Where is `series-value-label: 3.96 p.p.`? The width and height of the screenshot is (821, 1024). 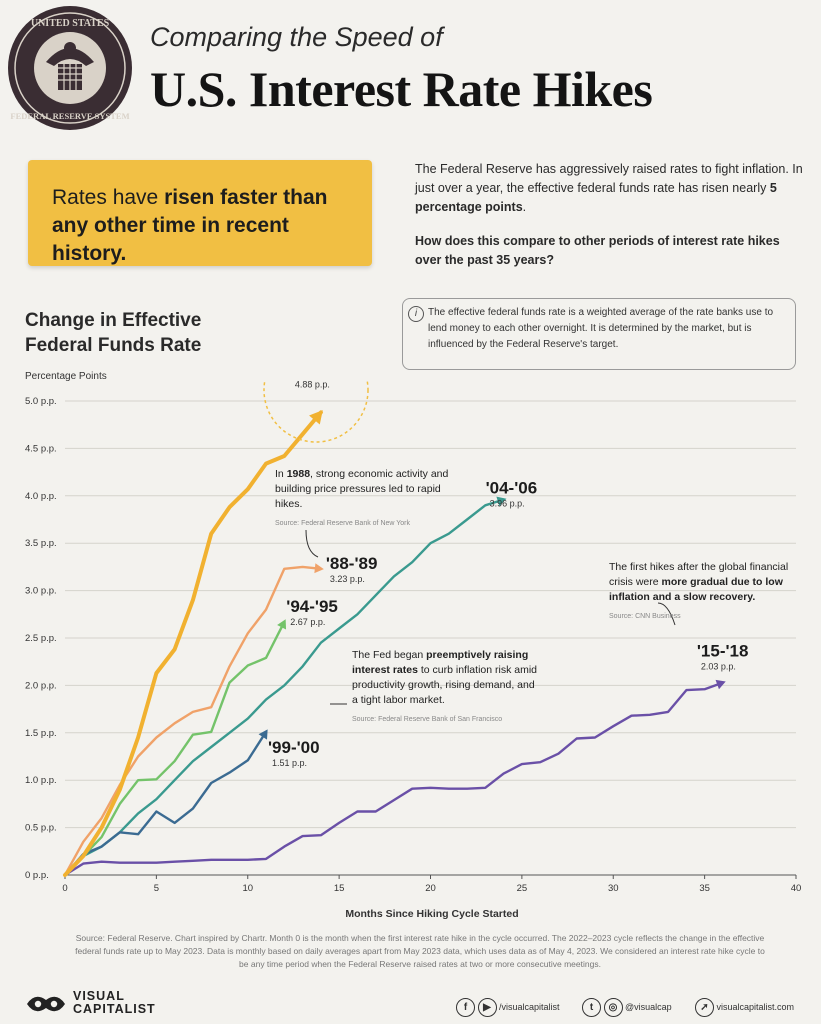 series-value-label: 3.96 p.p. is located at coordinates (507, 504).